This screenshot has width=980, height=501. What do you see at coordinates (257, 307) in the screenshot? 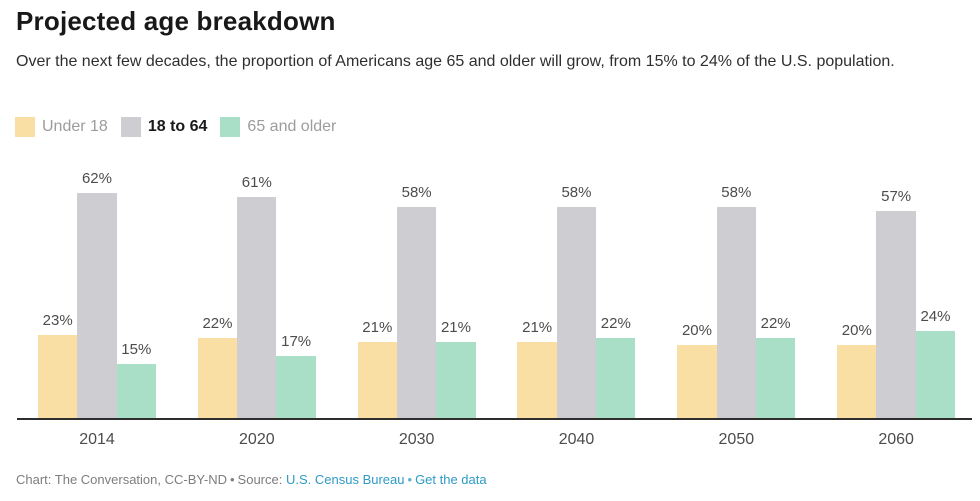
I see `bar-18-to-64-2020` at bounding box center [257, 307].